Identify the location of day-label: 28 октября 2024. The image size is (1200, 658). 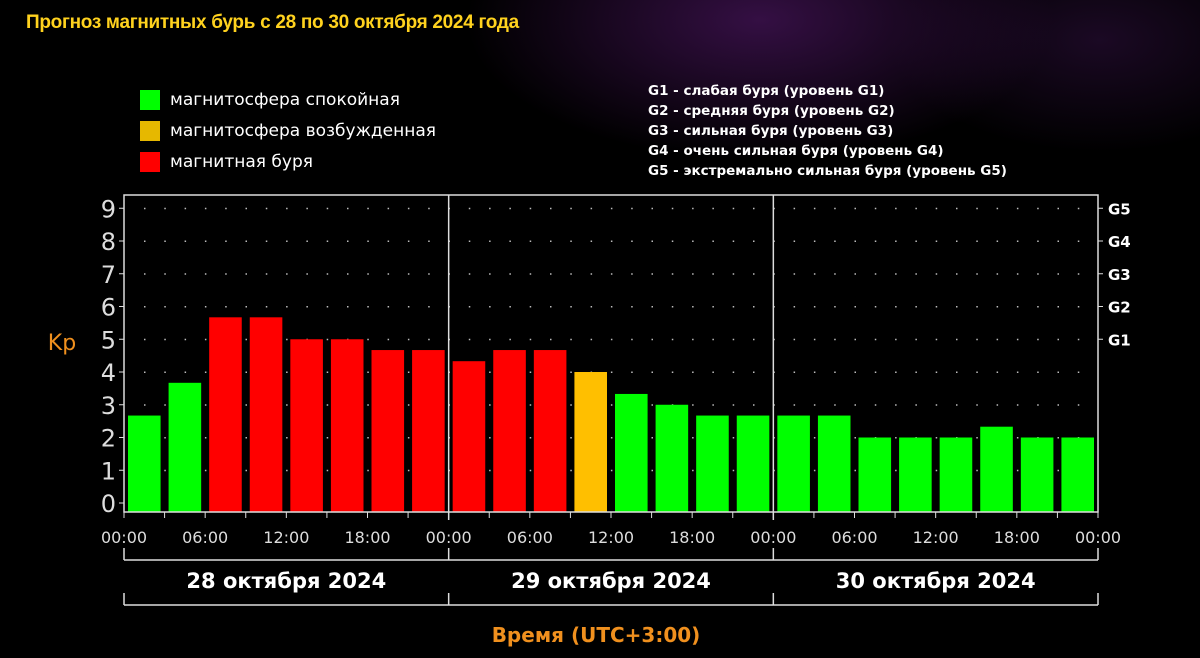
(286, 581).